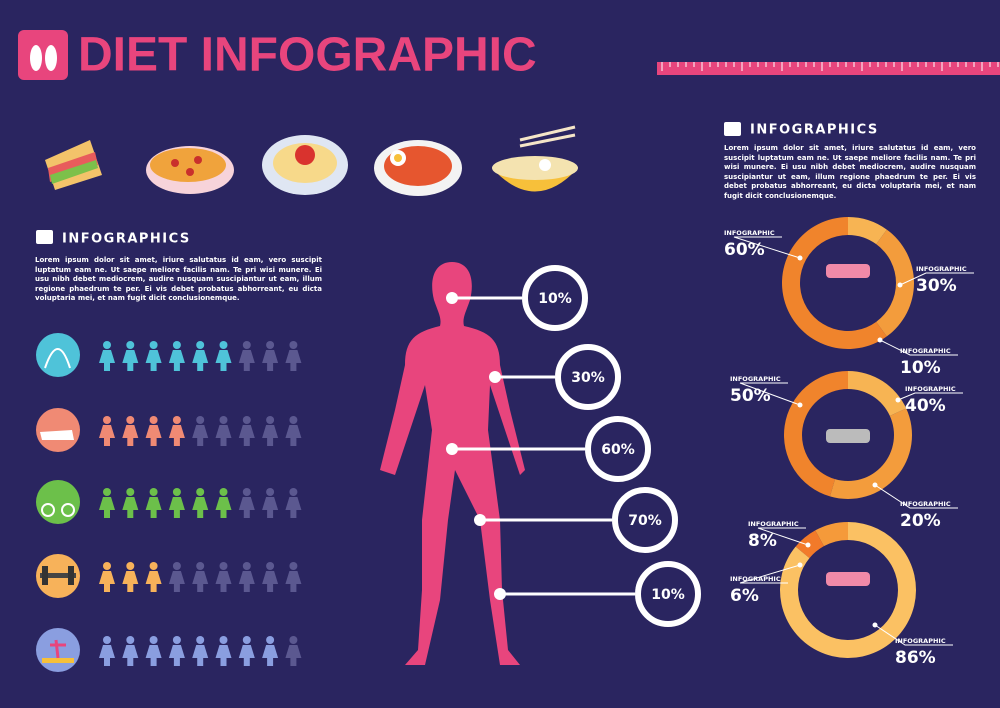 The image size is (1000, 708). I want to click on ruler-ticks, so click(830, 66).